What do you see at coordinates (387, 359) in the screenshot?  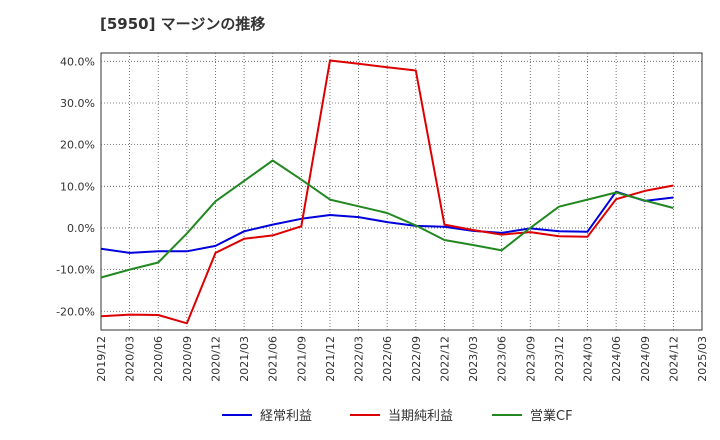 I see `x-tick-label: 2022/06` at bounding box center [387, 359].